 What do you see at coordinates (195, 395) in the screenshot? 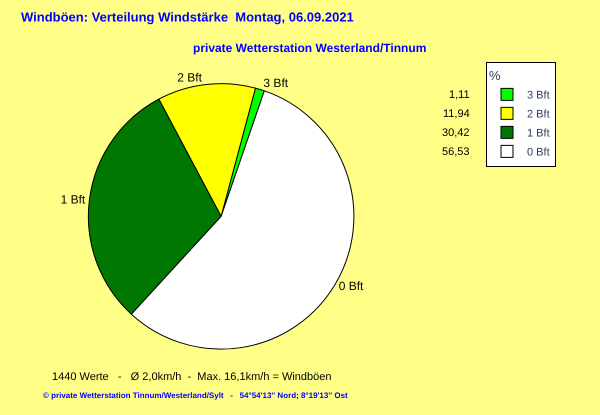
I see `text: © private Wetterstation Tinnum/Westerland/Sylt - 54°54'13'' Nord; 8°19'13'' Ost` at bounding box center [195, 395].